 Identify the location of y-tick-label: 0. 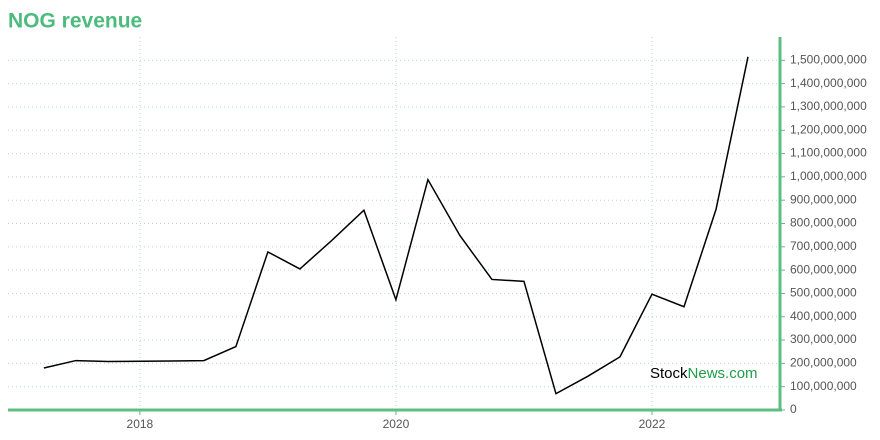
(793, 409).